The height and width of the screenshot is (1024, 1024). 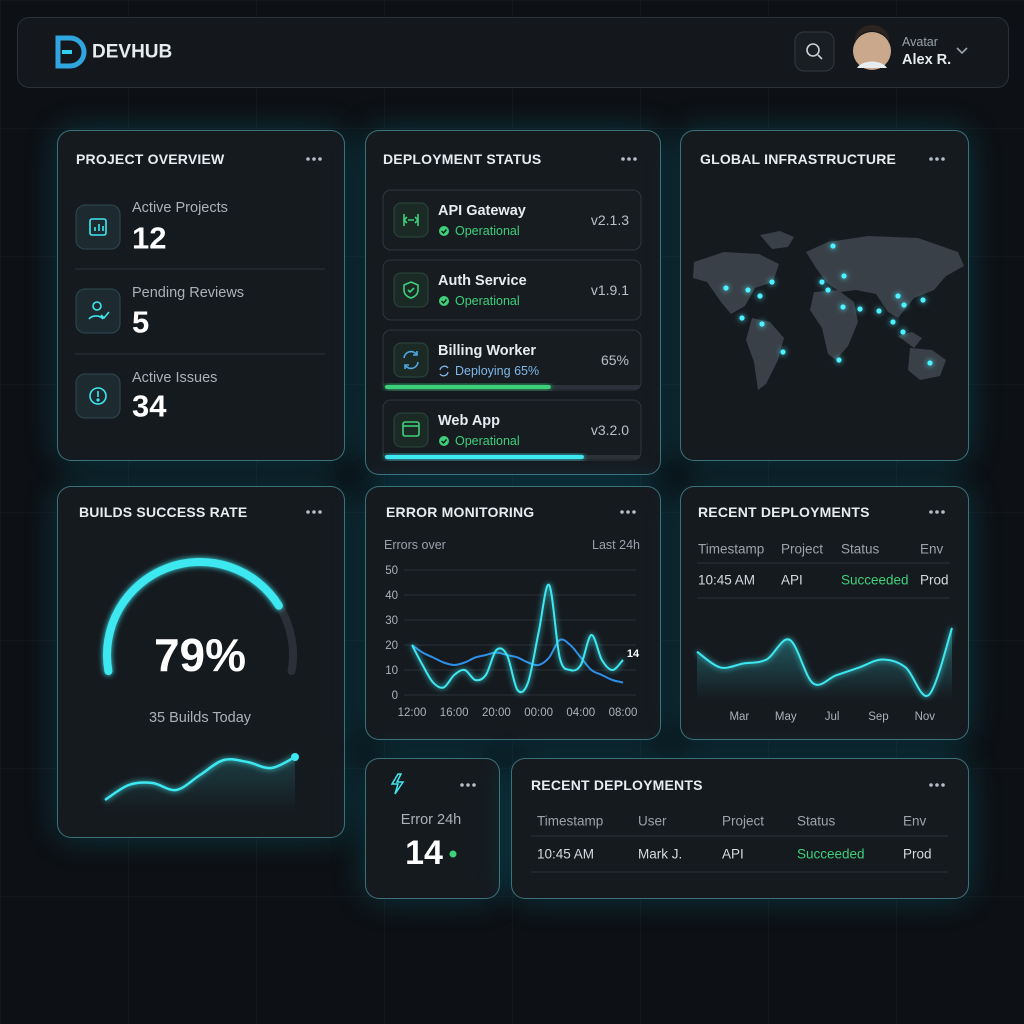 What do you see at coordinates (660, 854) in the screenshot?
I see `table-cell: Mark J.` at bounding box center [660, 854].